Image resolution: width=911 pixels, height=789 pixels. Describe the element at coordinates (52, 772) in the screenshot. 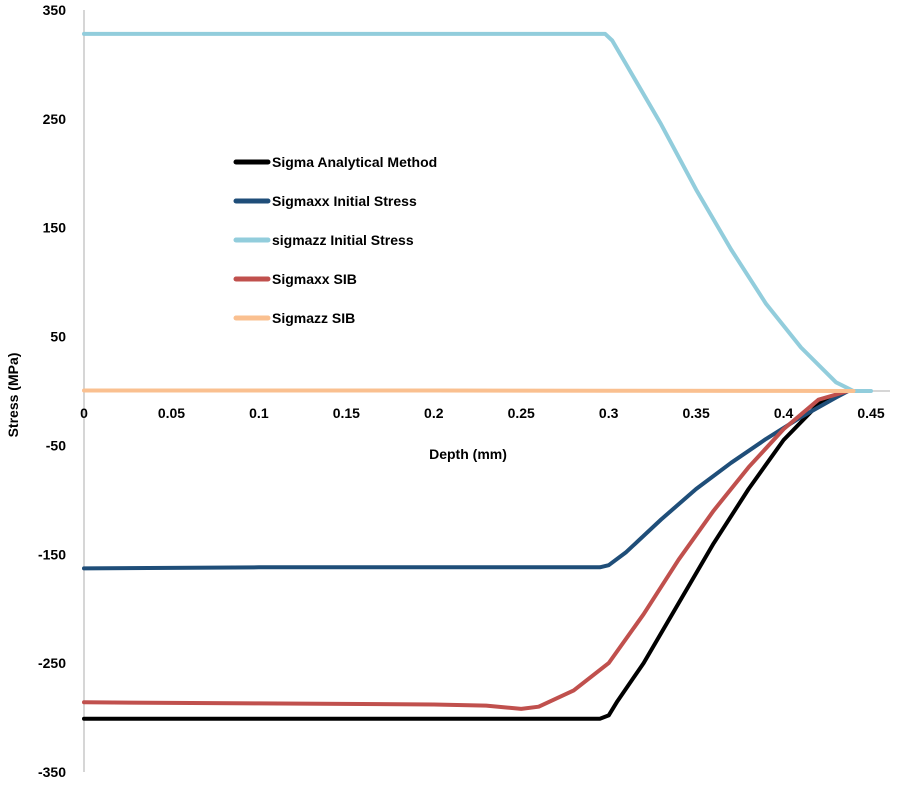

I see `y-tick-label: -350` at that location.